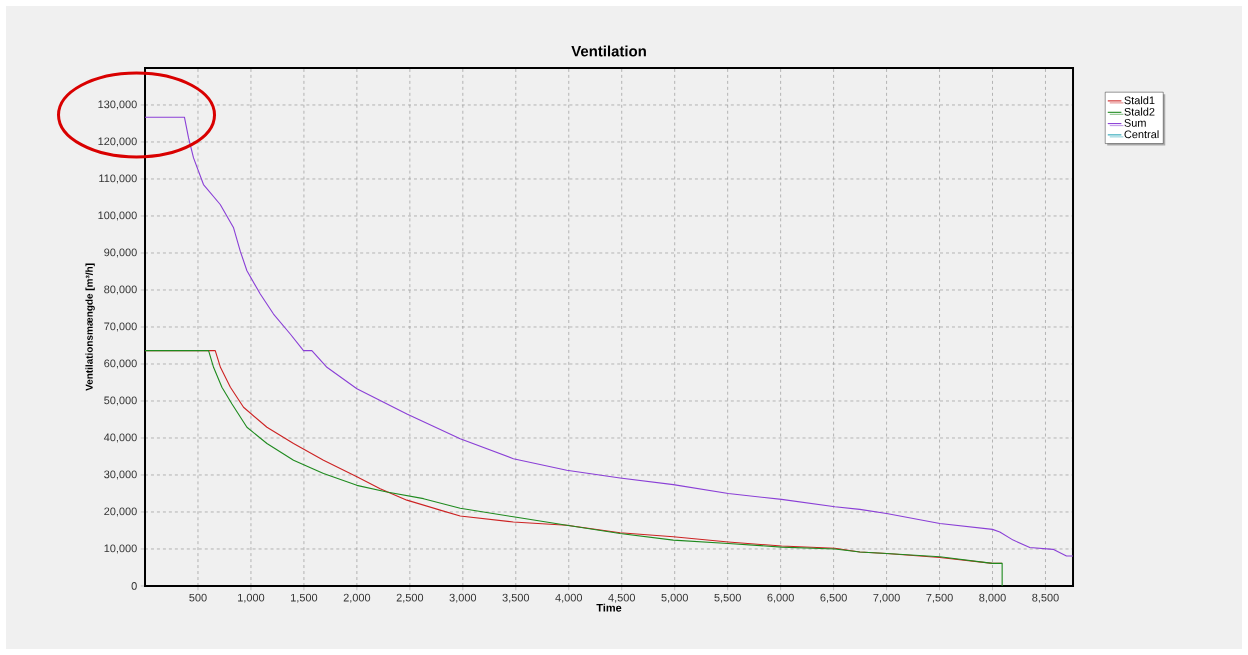  What do you see at coordinates (120, 549) in the screenshot?
I see `y-tick-label: 10,000` at bounding box center [120, 549].